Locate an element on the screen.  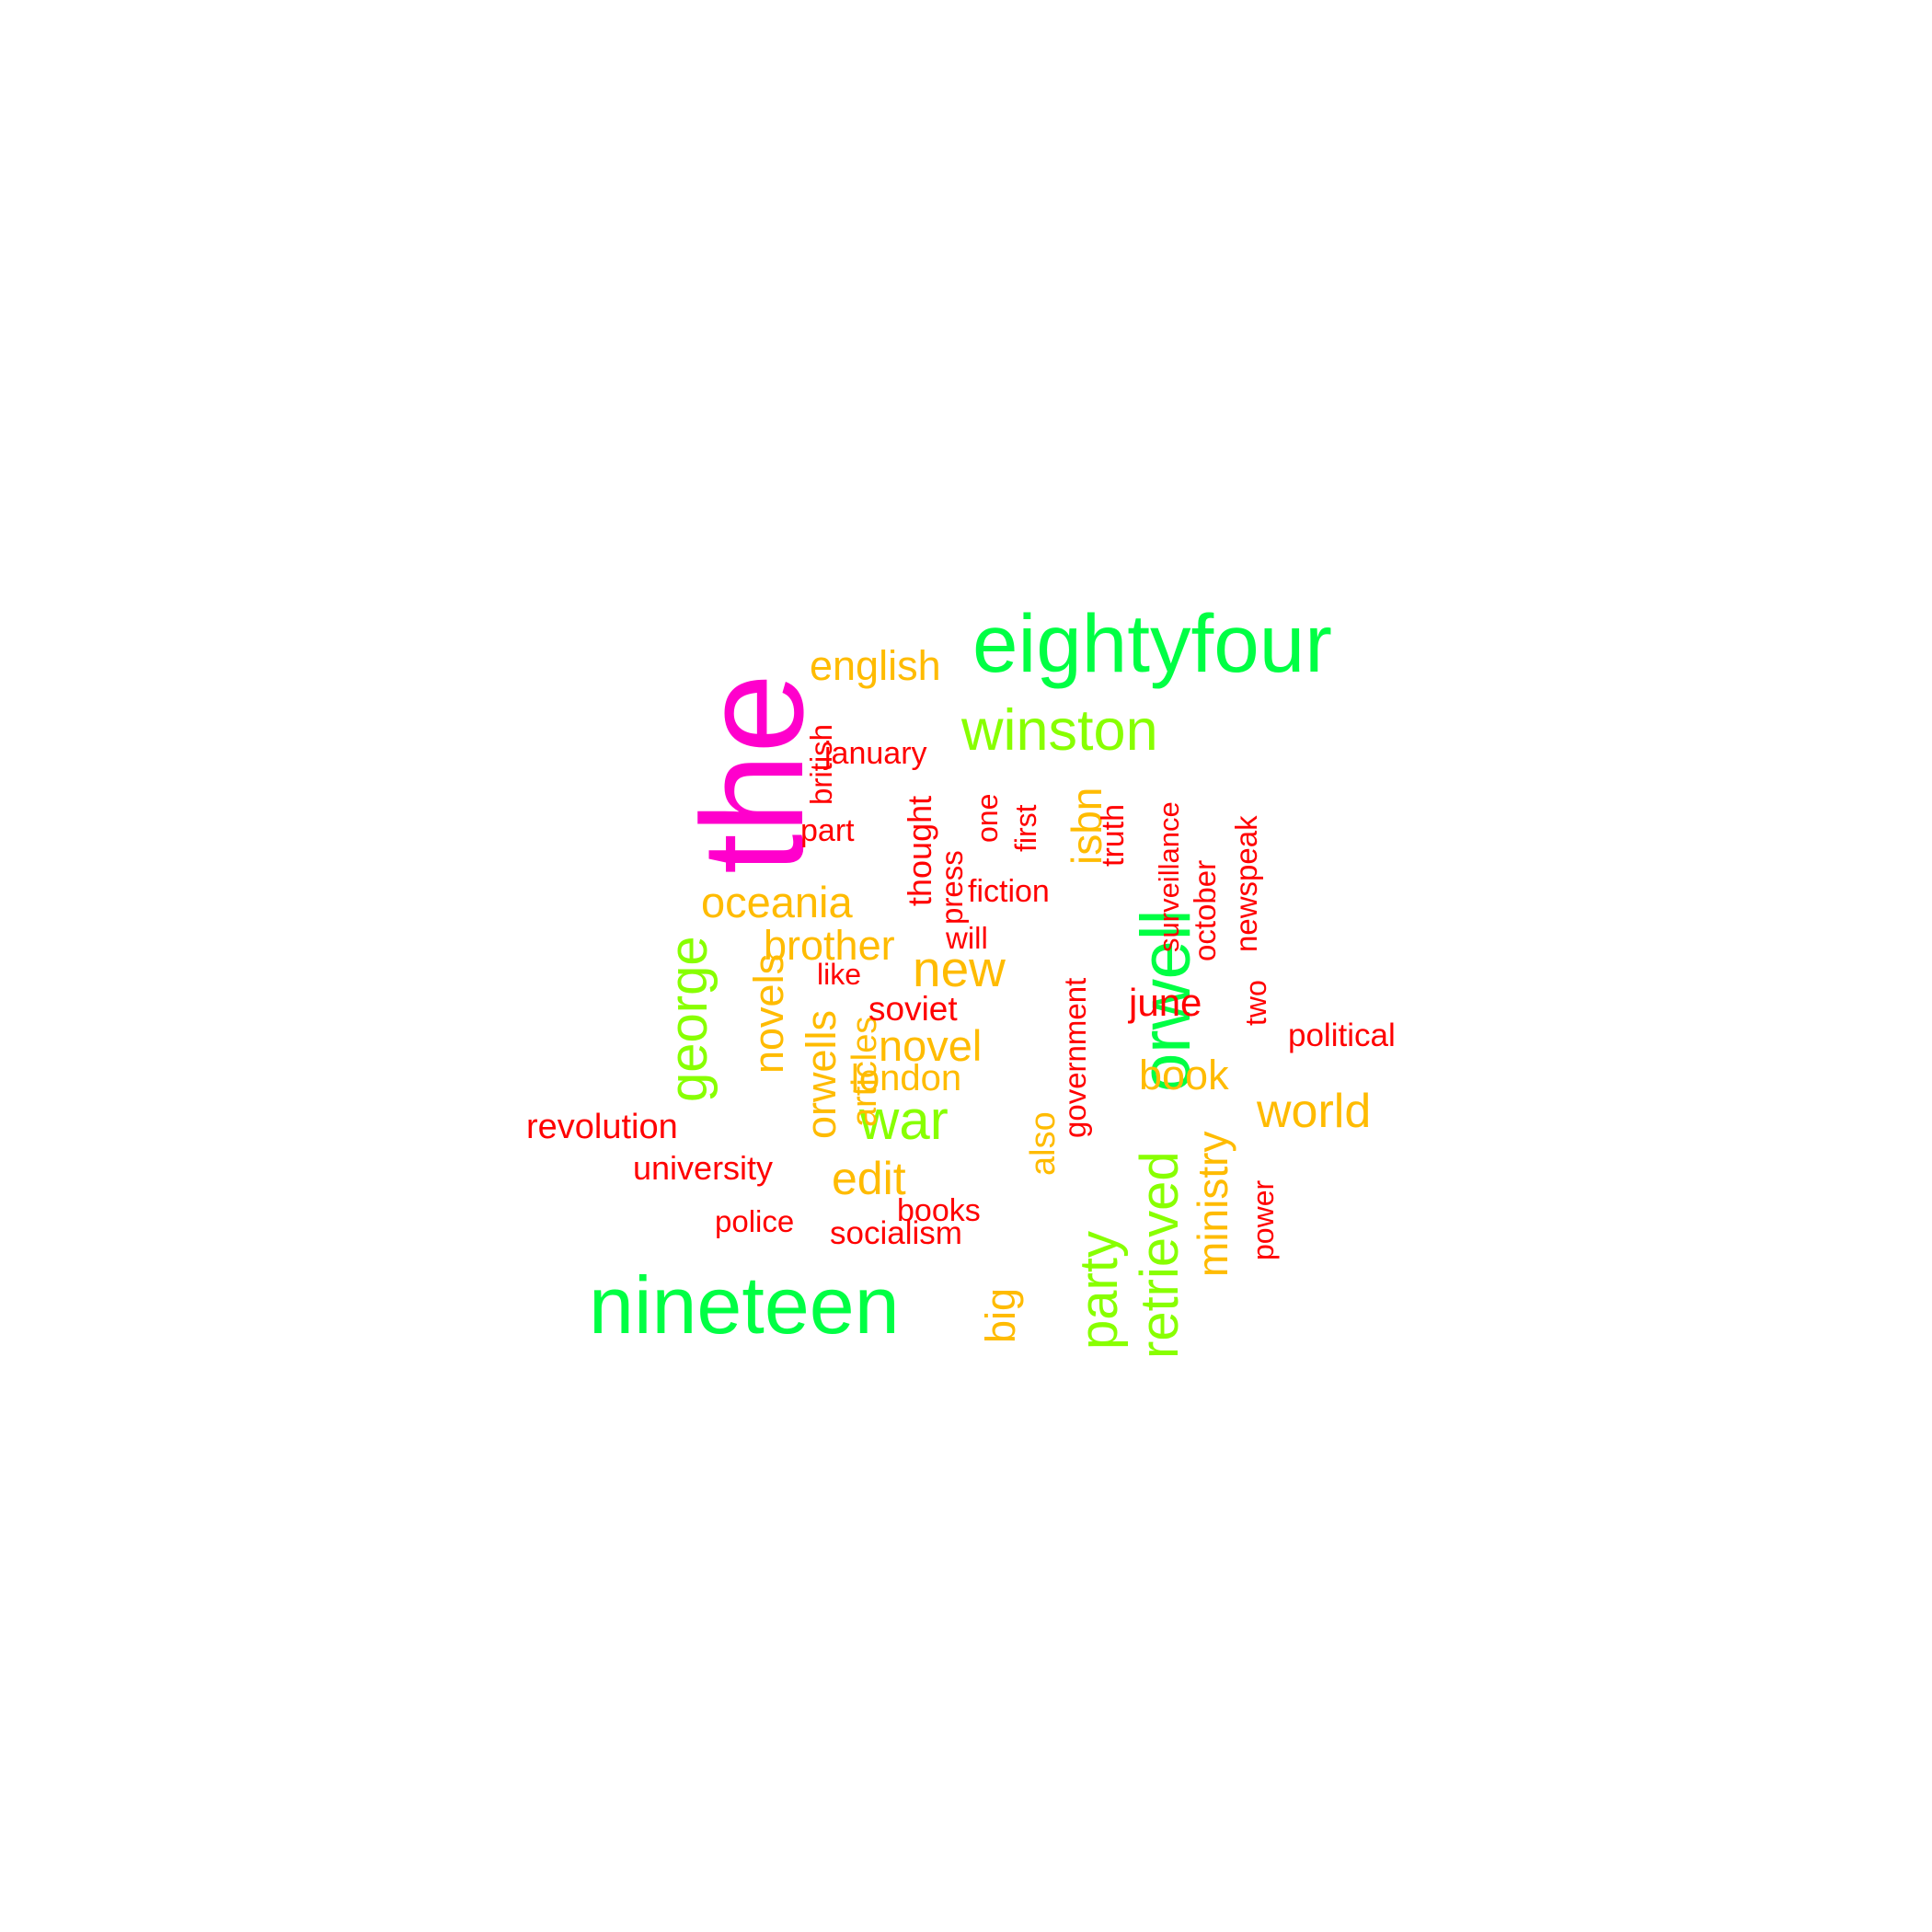
word-first: first is located at coordinates (1025, 828).